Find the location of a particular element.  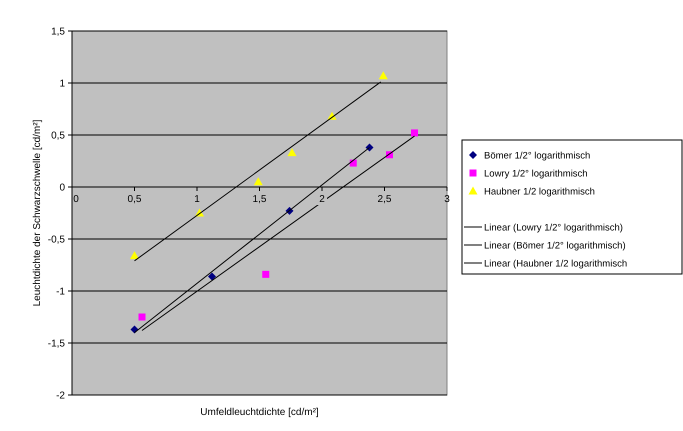

legend-label: Linear (Bömer 1/2° logarithmisch) is located at coordinates (555, 246).